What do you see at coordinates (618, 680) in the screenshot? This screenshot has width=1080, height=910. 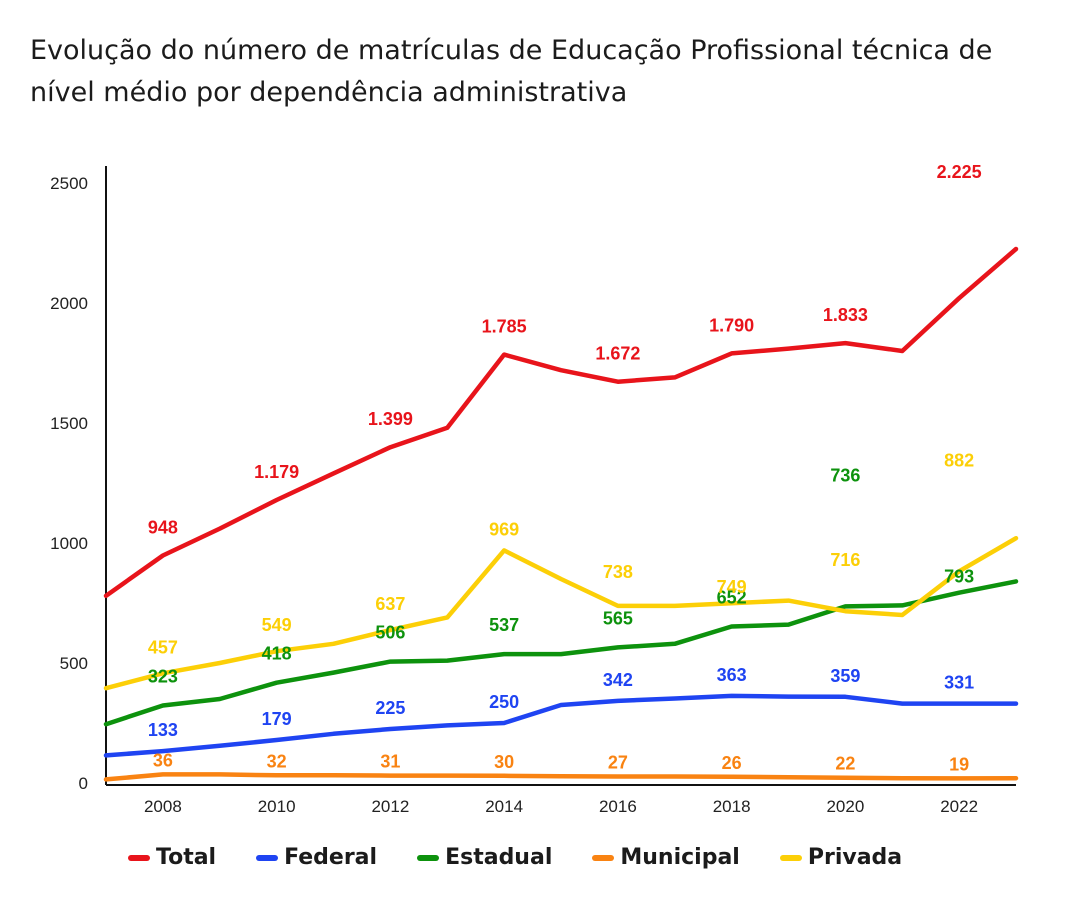 I see `data-label-federal: 342` at bounding box center [618, 680].